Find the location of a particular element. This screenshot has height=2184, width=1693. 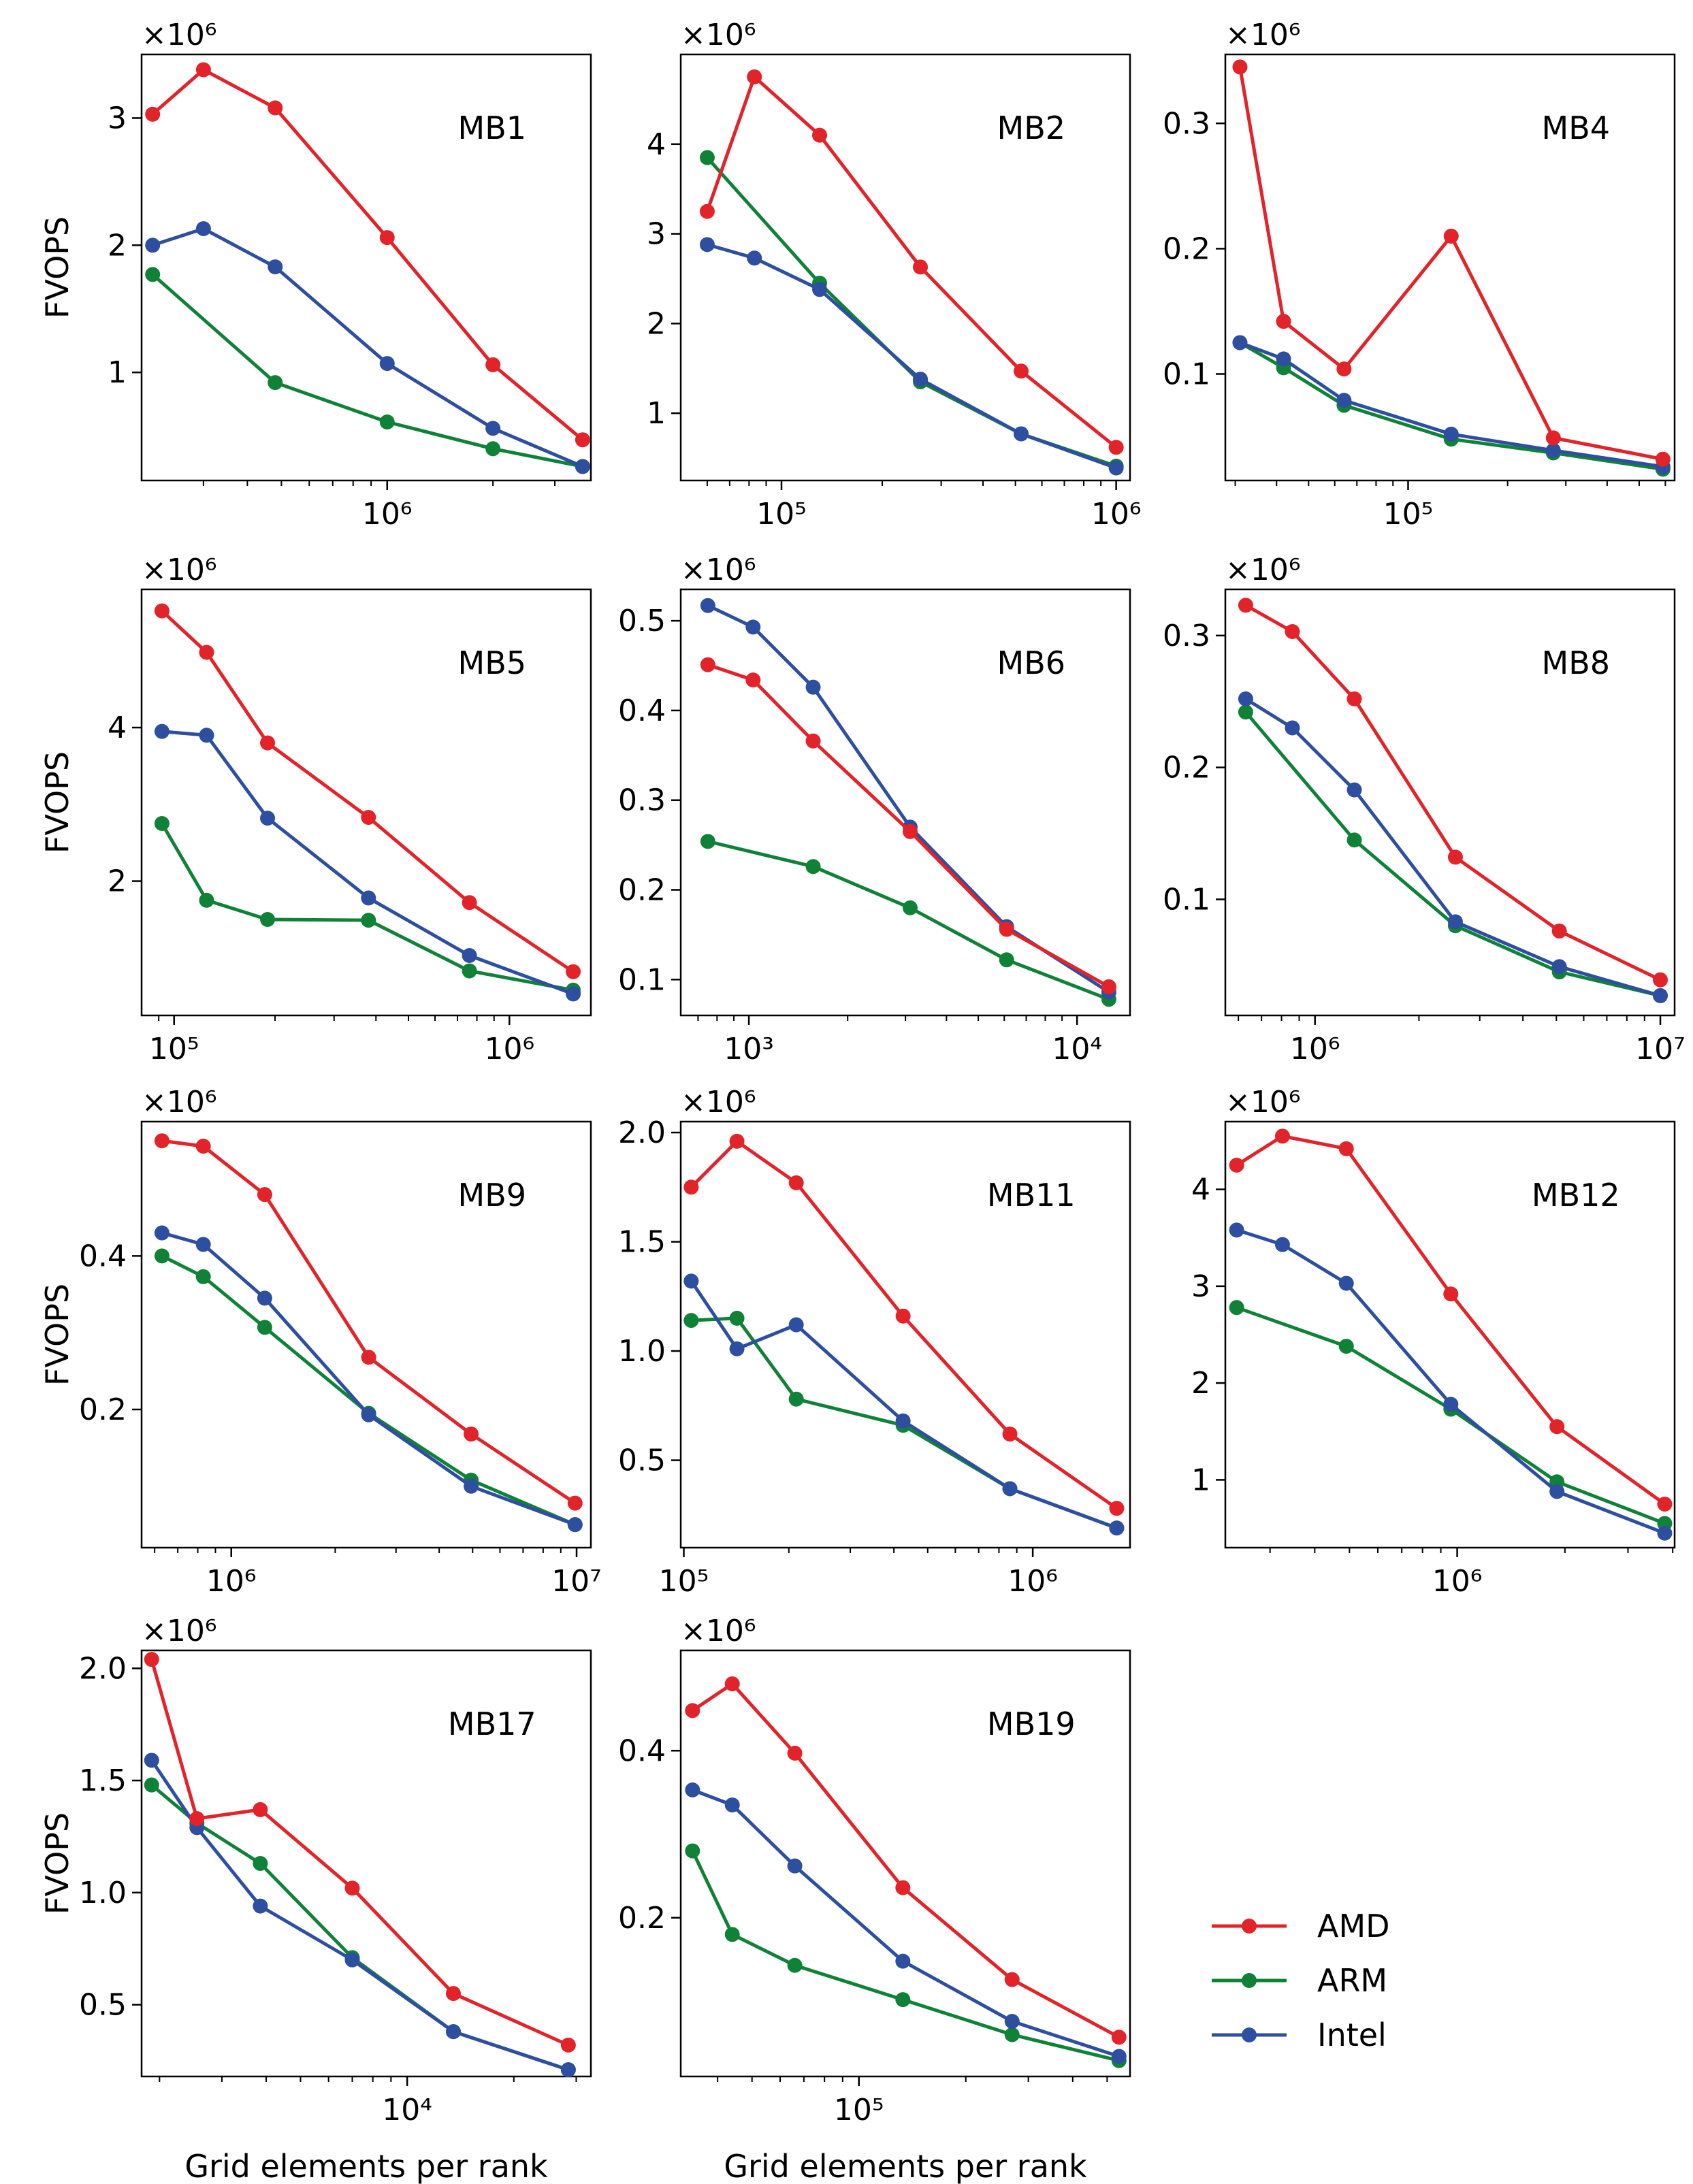

legend-label: Intel is located at coordinates (1352, 2035).